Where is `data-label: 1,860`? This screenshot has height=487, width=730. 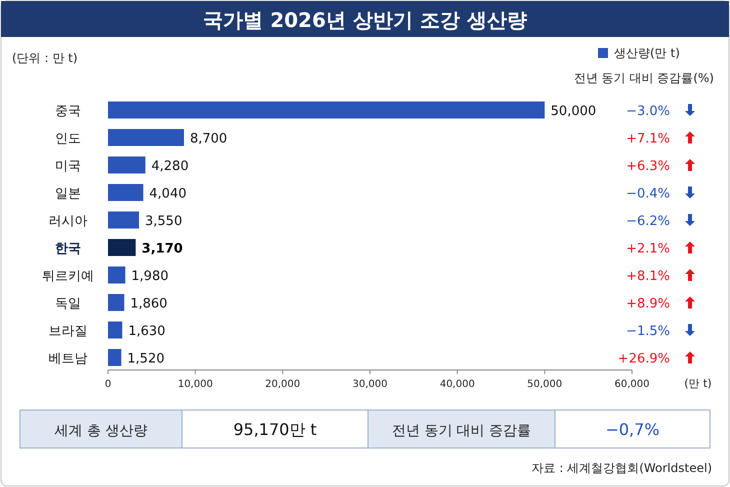 data-label: 1,860 is located at coordinates (149, 304).